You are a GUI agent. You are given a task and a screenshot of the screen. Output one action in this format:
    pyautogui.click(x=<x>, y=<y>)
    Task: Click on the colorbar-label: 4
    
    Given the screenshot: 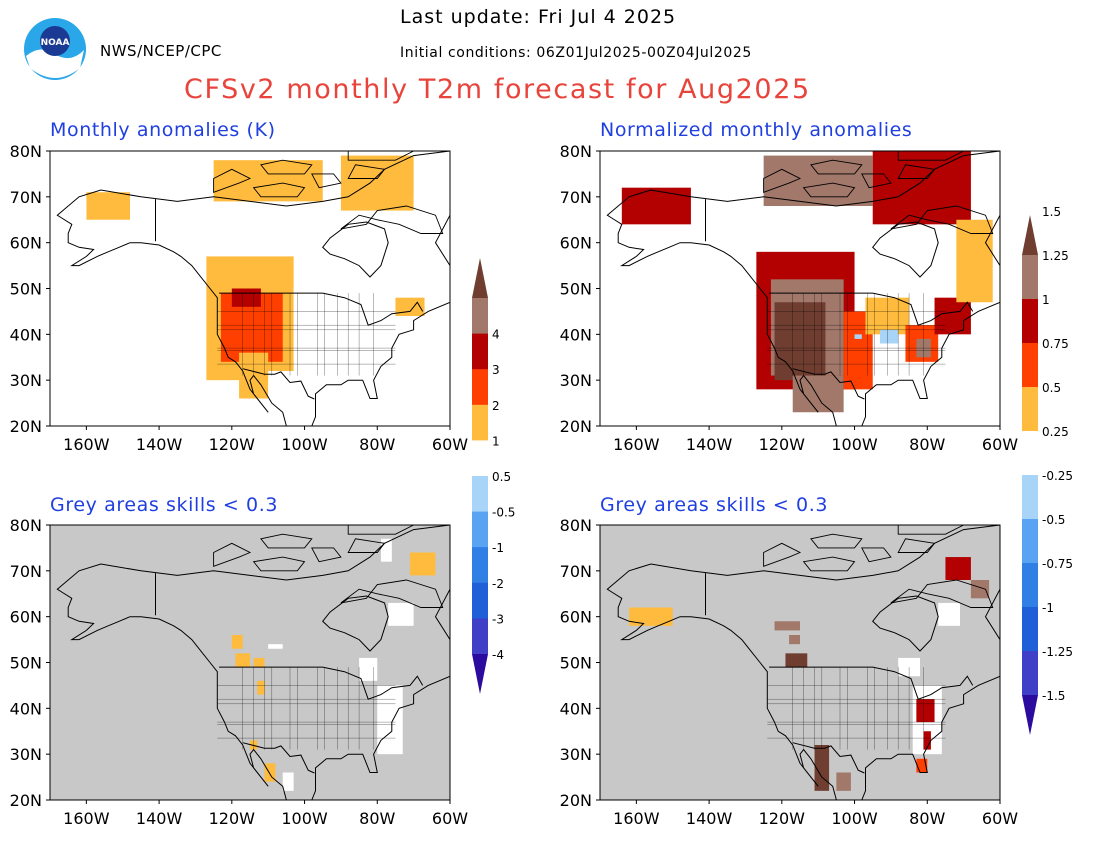 What is the action you would take?
    pyautogui.click(x=496, y=335)
    